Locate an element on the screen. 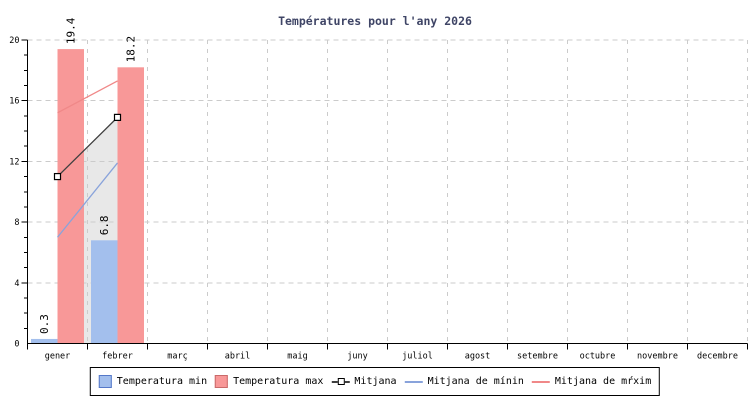 The image size is (750, 400). month-label: decembre is located at coordinates (717, 357).